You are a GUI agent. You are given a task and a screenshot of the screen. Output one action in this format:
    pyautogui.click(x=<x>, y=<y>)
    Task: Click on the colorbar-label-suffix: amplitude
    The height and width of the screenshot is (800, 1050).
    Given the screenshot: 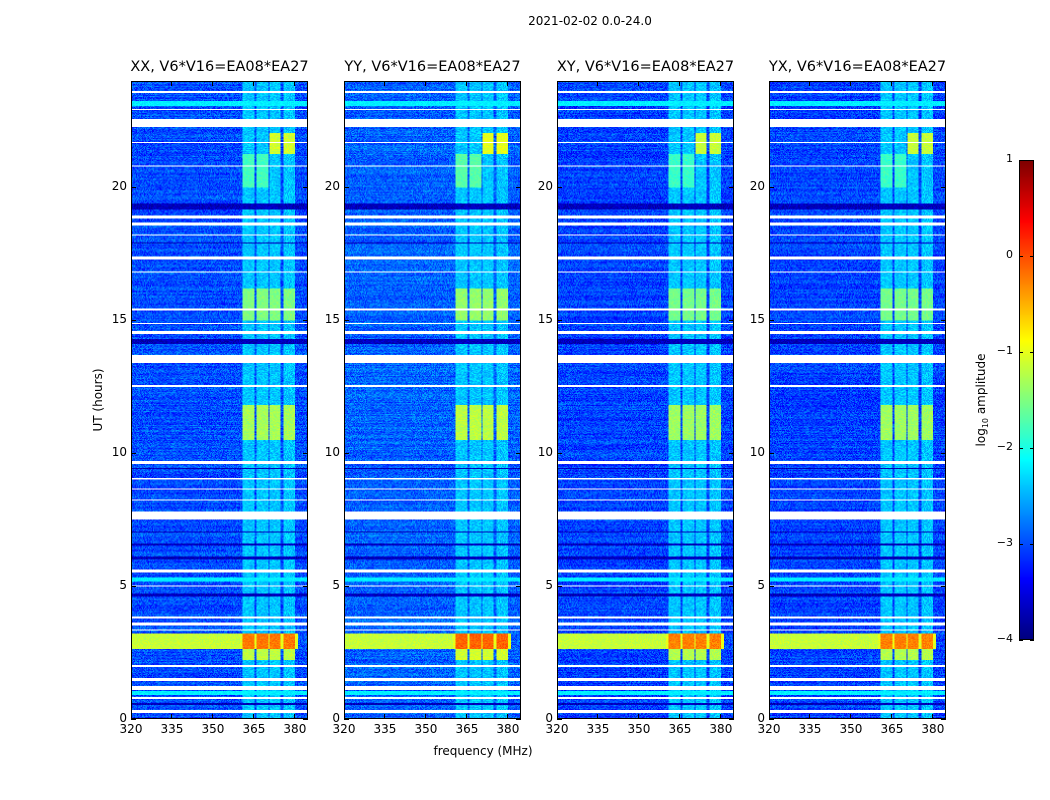 What is the action you would take?
    pyautogui.click(x=980, y=385)
    